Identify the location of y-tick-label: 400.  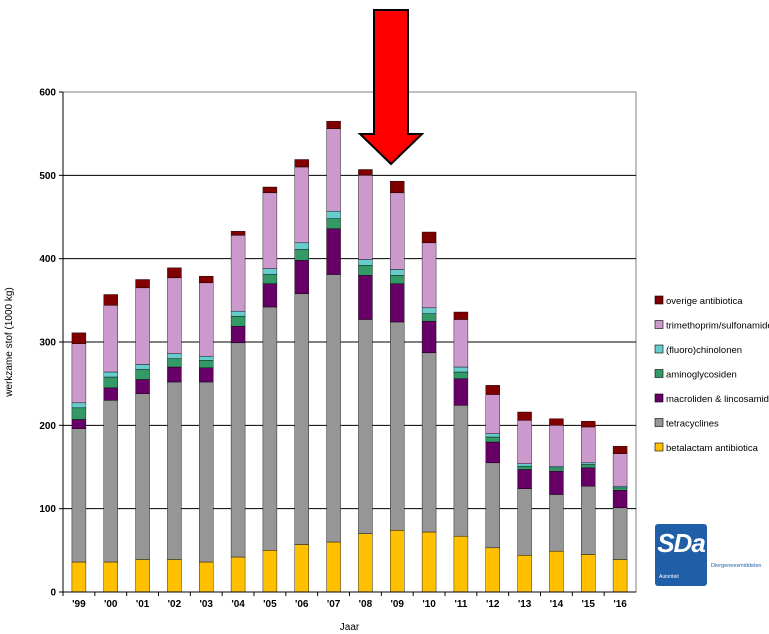
(47, 259).